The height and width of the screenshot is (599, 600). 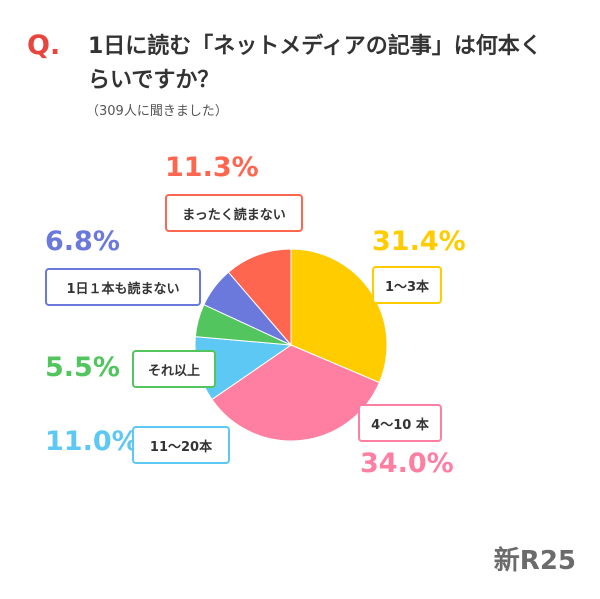 I want to click on question-title: 1日に読む「ネットメディアの記事」は何本くらいですか？, so click(x=315, y=63).